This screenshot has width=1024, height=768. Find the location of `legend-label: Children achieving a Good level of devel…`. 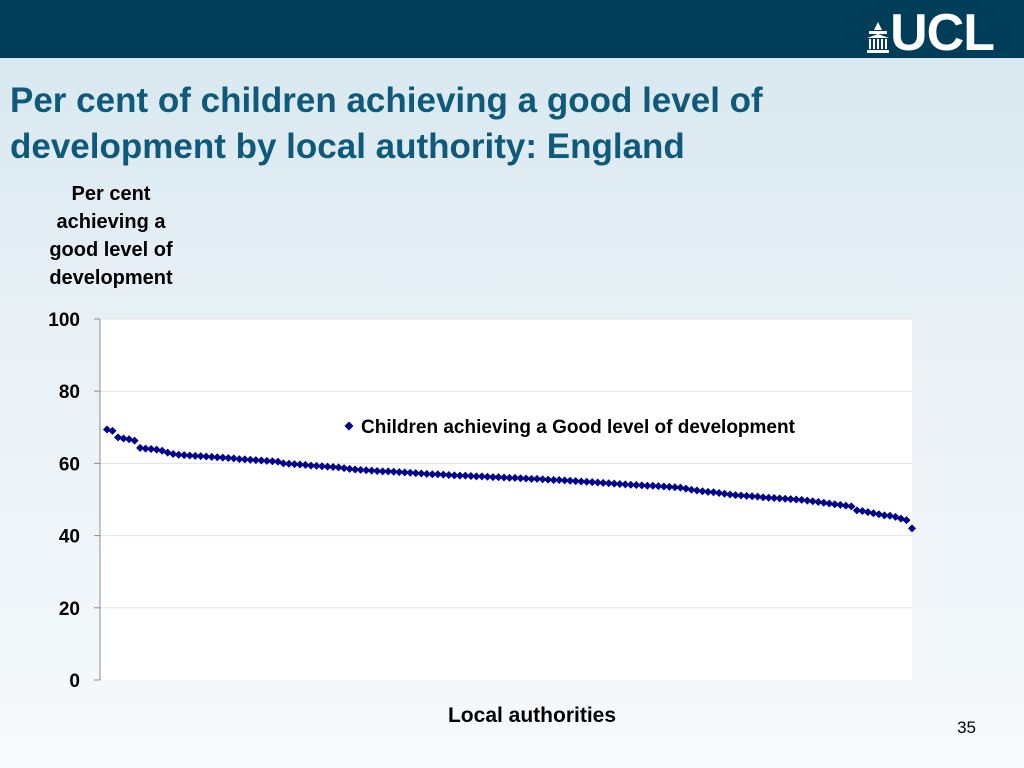

legend-label: Children achieving a Good level of devel… is located at coordinates (578, 427).